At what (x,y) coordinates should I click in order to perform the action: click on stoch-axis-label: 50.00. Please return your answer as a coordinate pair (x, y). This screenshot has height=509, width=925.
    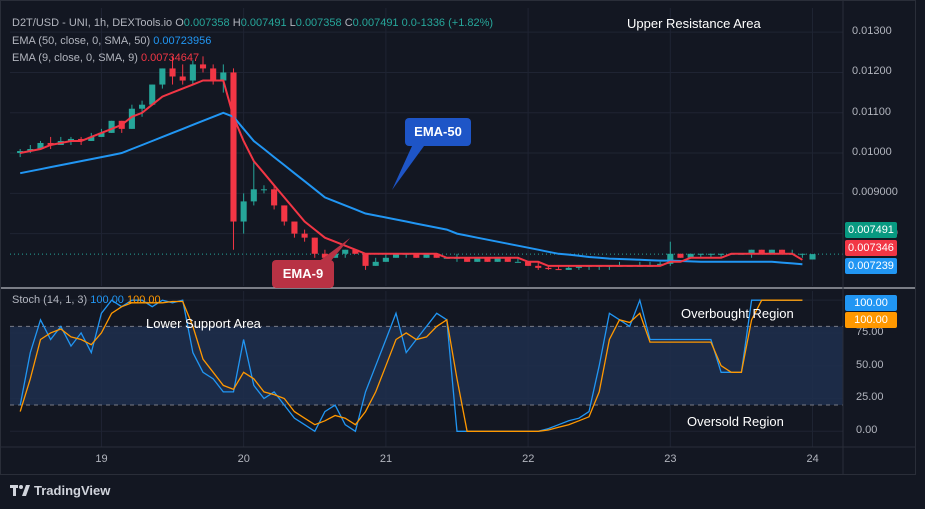
    Looking at the image, I should click on (870, 364).